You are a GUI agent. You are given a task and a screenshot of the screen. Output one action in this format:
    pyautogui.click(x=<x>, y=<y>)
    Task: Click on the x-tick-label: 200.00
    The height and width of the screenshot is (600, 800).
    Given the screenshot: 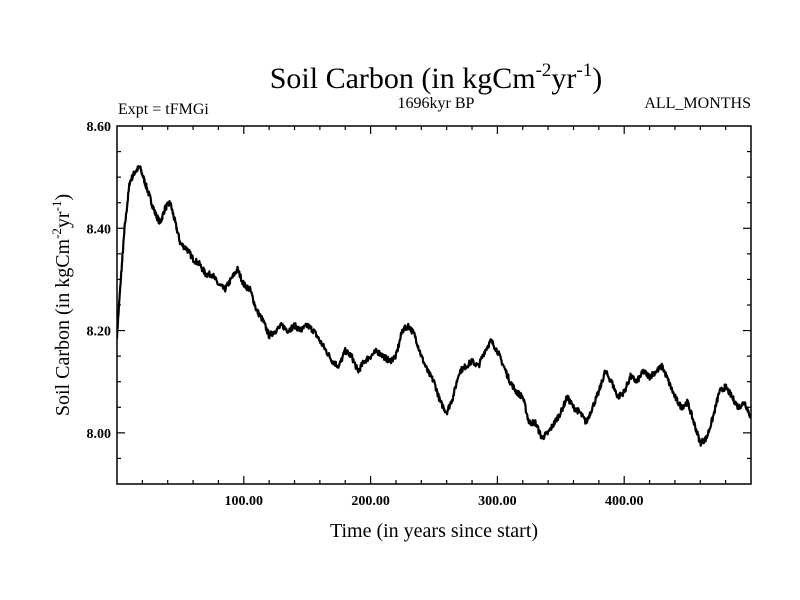 What is the action you would take?
    pyautogui.click(x=370, y=501)
    